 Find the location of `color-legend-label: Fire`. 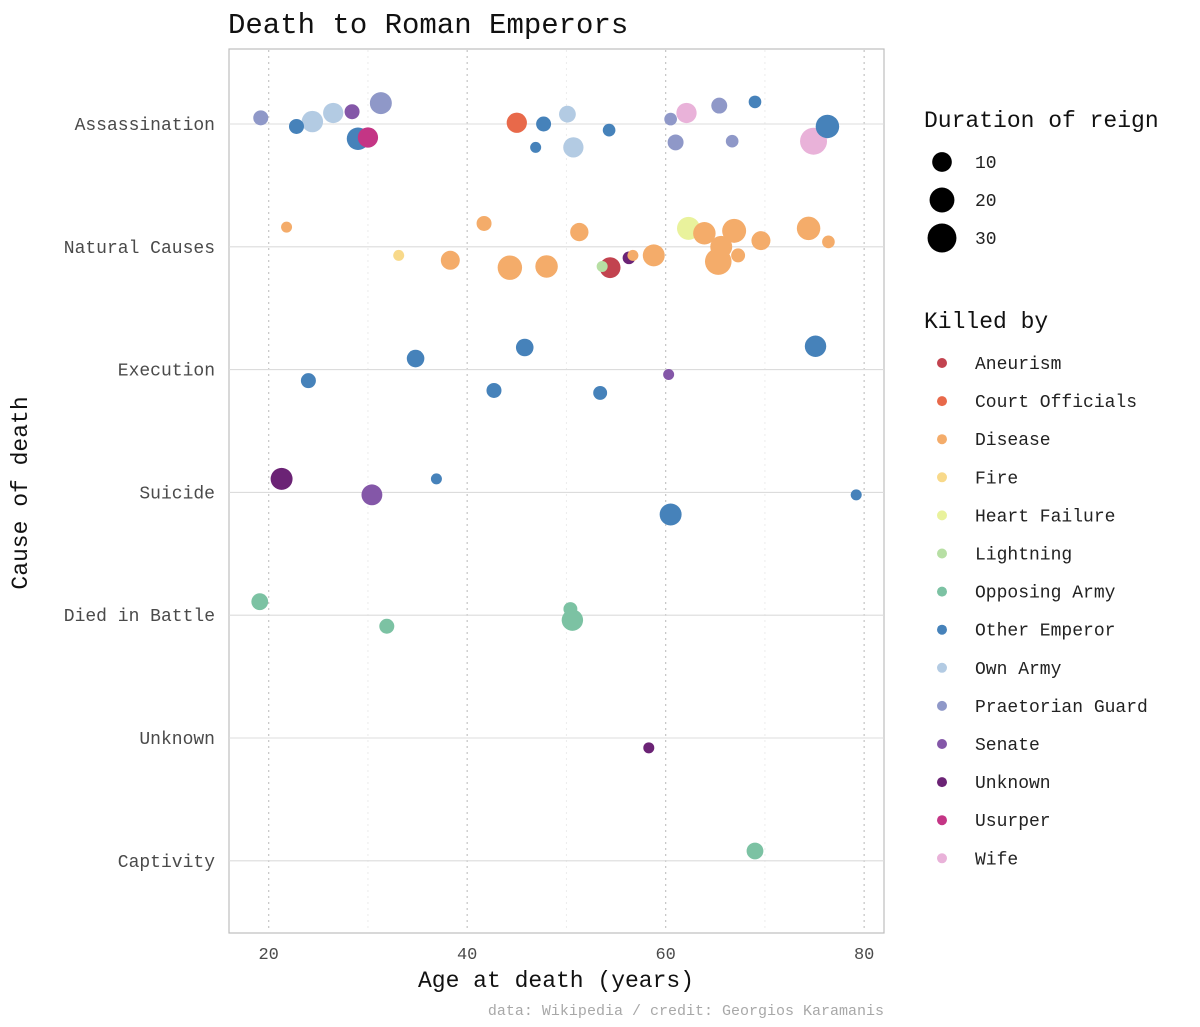

color-legend-label: Fire is located at coordinates (996, 479).